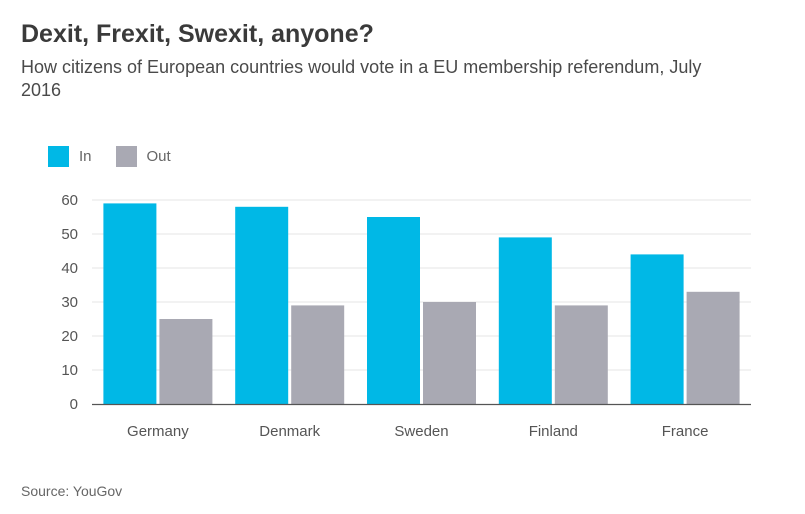 The width and height of the screenshot is (805, 514). What do you see at coordinates (69, 234) in the screenshot?
I see `y-tick-label: 50` at bounding box center [69, 234].